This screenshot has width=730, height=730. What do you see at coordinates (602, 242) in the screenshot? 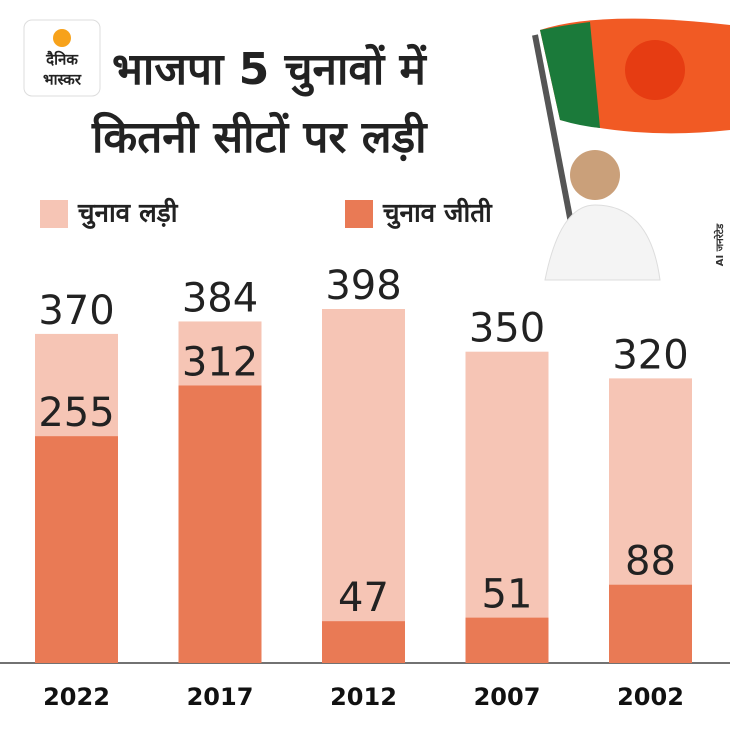
I see `person-body` at bounding box center [602, 242].